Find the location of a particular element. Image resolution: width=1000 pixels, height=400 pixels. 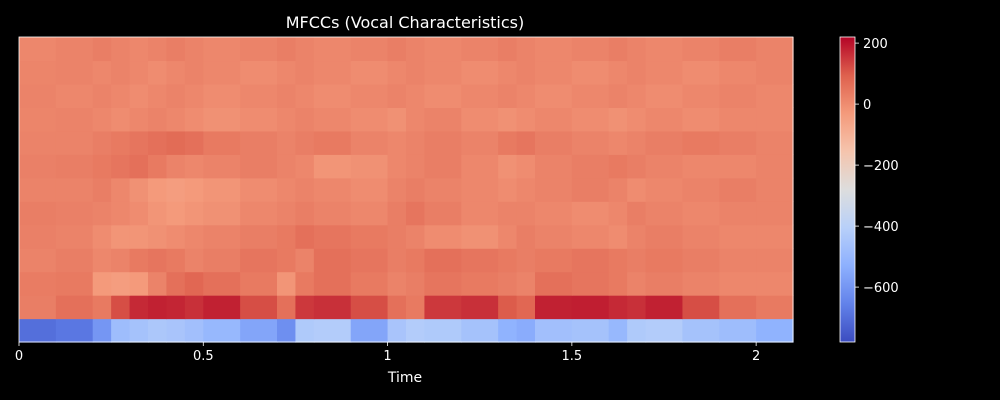

x-axis: 0 0.5 1 1.5 2 is located at coordinates (387, 353).